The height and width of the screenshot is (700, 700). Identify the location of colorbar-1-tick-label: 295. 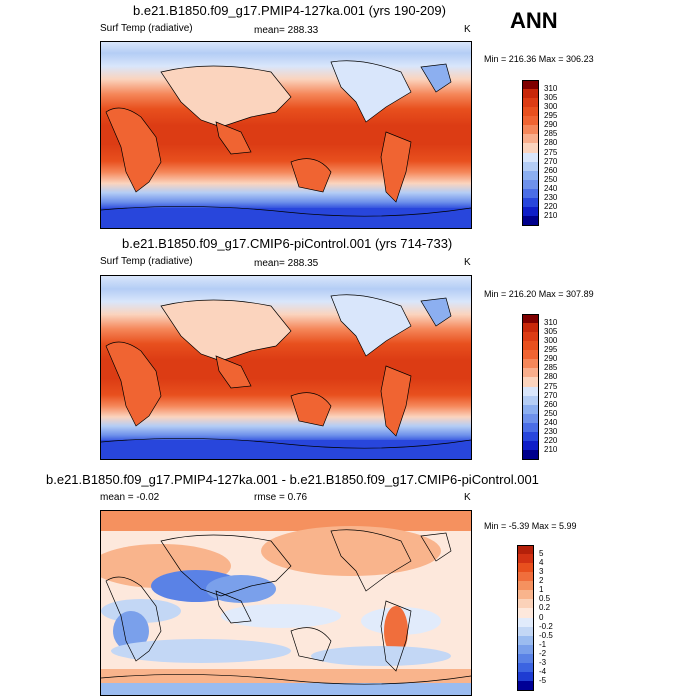
(551, 116).